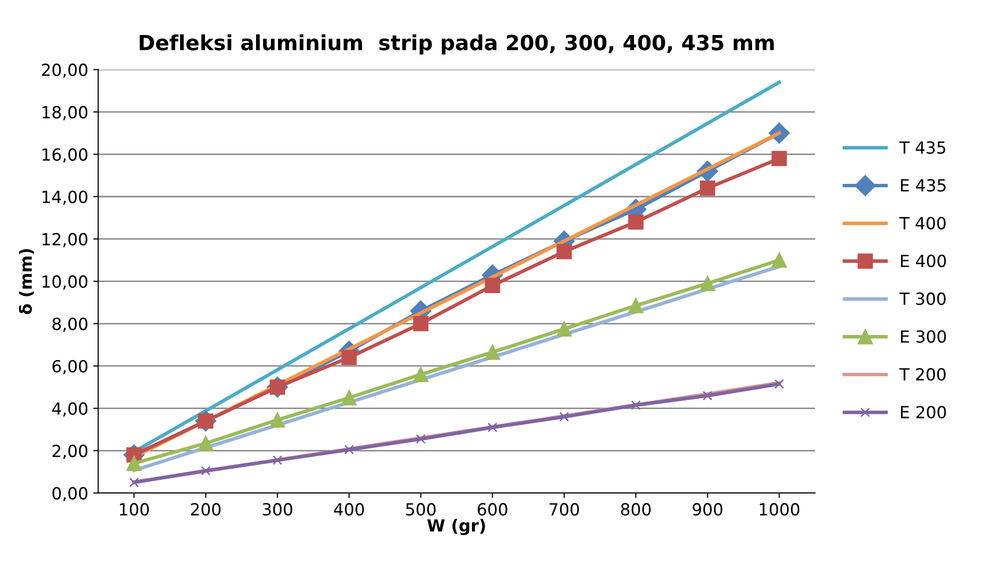  What do you see at coordinates (707, 509) in the screenshot?
I see `x-tick-label: 900` at bounding box center [707, 509].